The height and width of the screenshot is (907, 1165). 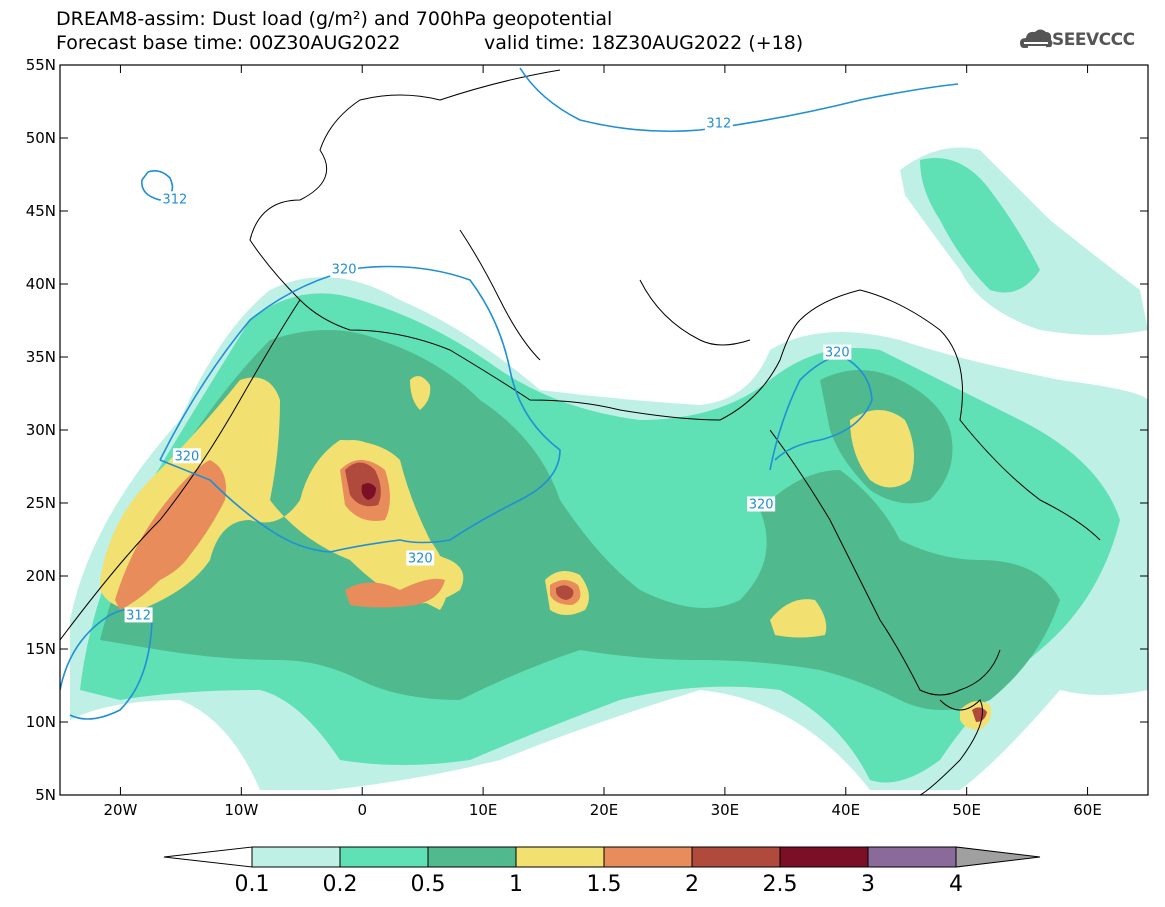 I want to click on lon-tick-label: 50E, so click(x=966, y=810).